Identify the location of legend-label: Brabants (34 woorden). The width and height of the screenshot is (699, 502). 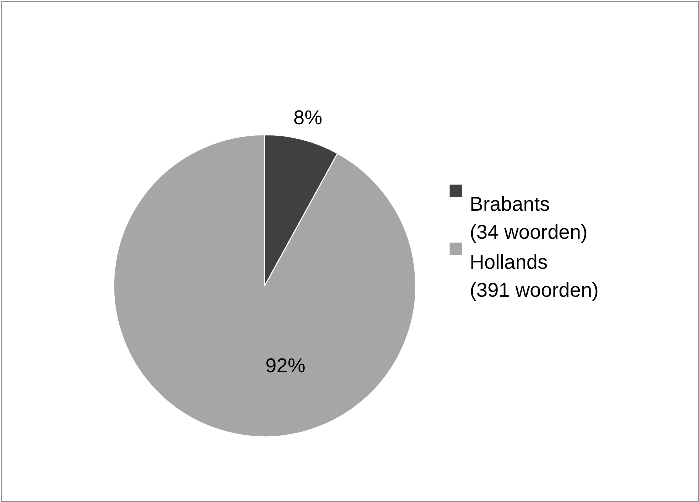
(529, 219).